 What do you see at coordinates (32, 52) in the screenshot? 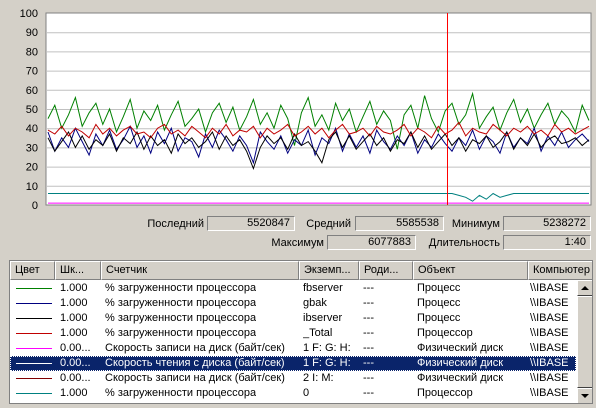
I see `y-tick-label: 80` at bounding box center [32, 52].